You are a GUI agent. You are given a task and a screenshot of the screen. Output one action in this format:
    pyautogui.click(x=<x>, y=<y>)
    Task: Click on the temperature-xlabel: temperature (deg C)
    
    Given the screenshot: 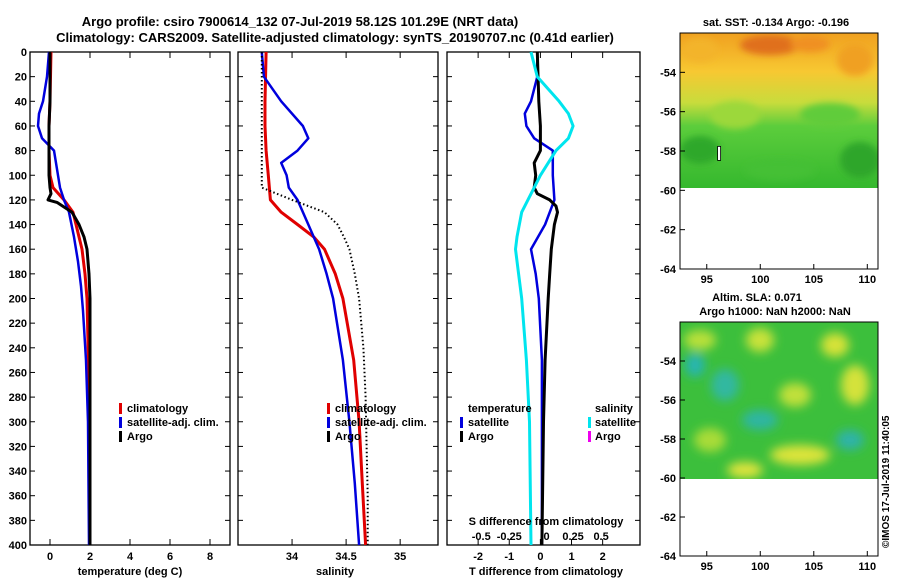 What is the action you would take?
    pyautogui.click(x=130, y=572)
    